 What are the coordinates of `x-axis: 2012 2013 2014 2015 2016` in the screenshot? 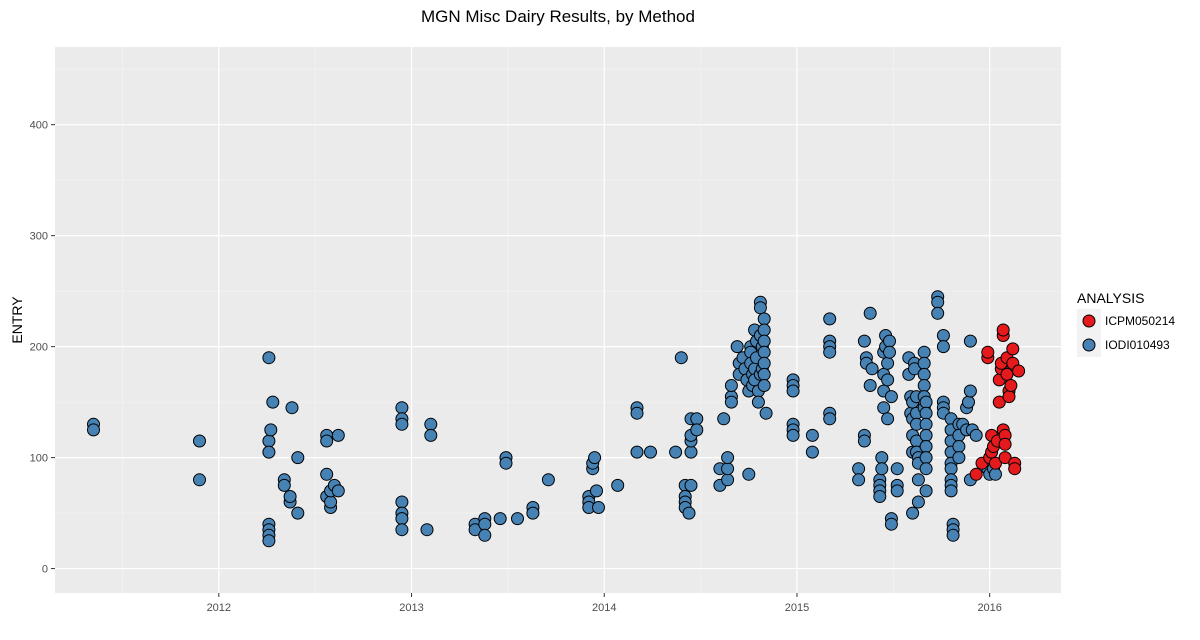 It's located at (604, 603).